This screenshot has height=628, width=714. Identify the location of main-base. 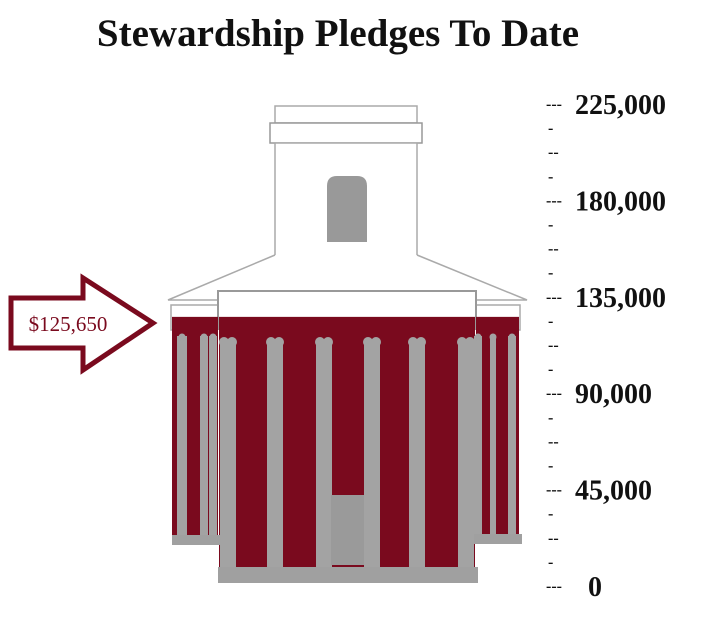
(348, 575).